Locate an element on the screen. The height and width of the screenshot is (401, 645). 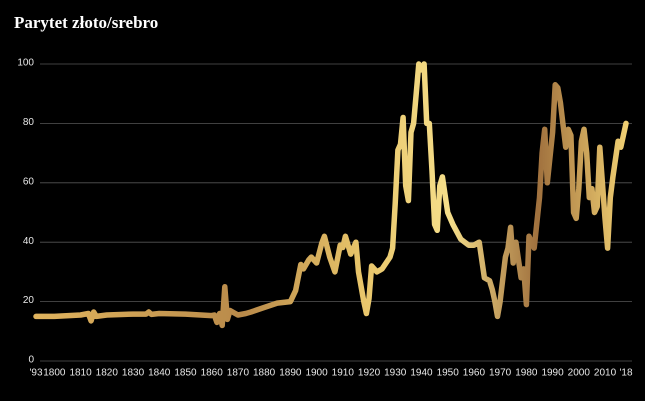
x-tick-label: 1890 is located at coordinates (290, 373).